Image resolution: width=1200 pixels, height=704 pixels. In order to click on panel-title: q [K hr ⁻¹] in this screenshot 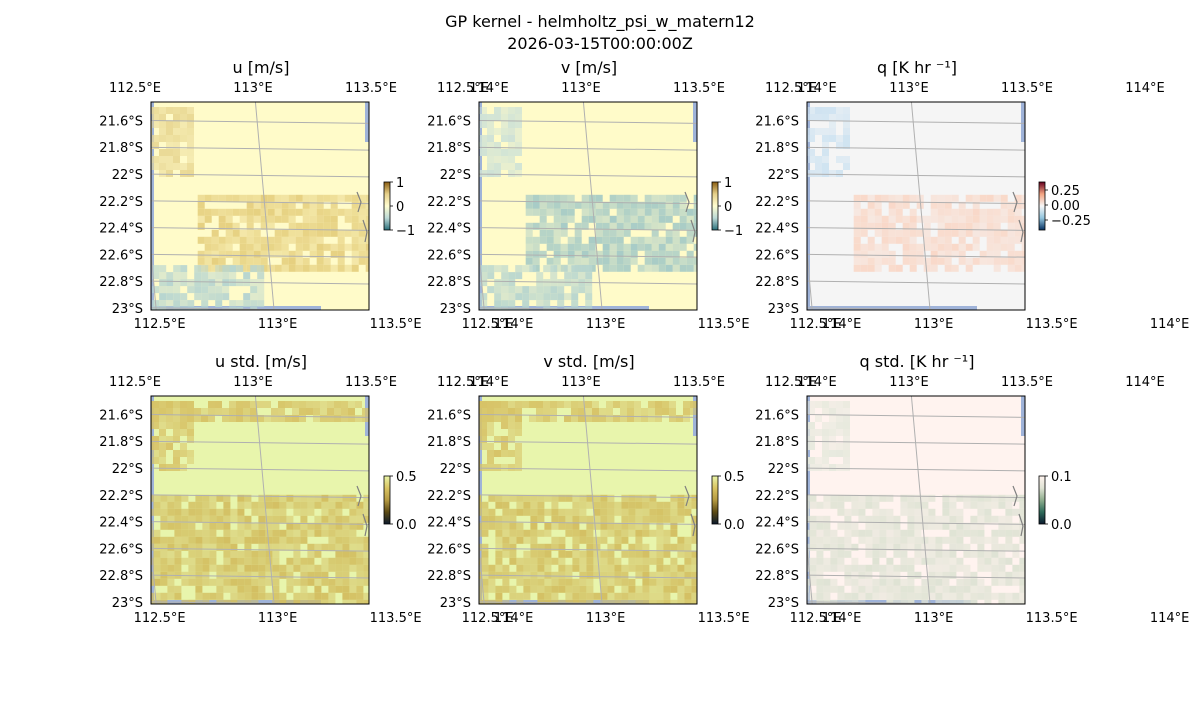, I will do `click(917, 67)`.